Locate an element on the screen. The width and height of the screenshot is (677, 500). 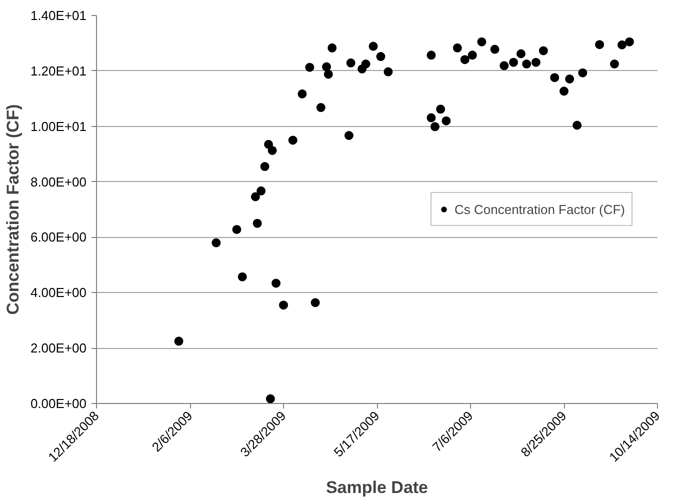
y-tick-label: 1.40E+01 is located at coordinates (58, 15).